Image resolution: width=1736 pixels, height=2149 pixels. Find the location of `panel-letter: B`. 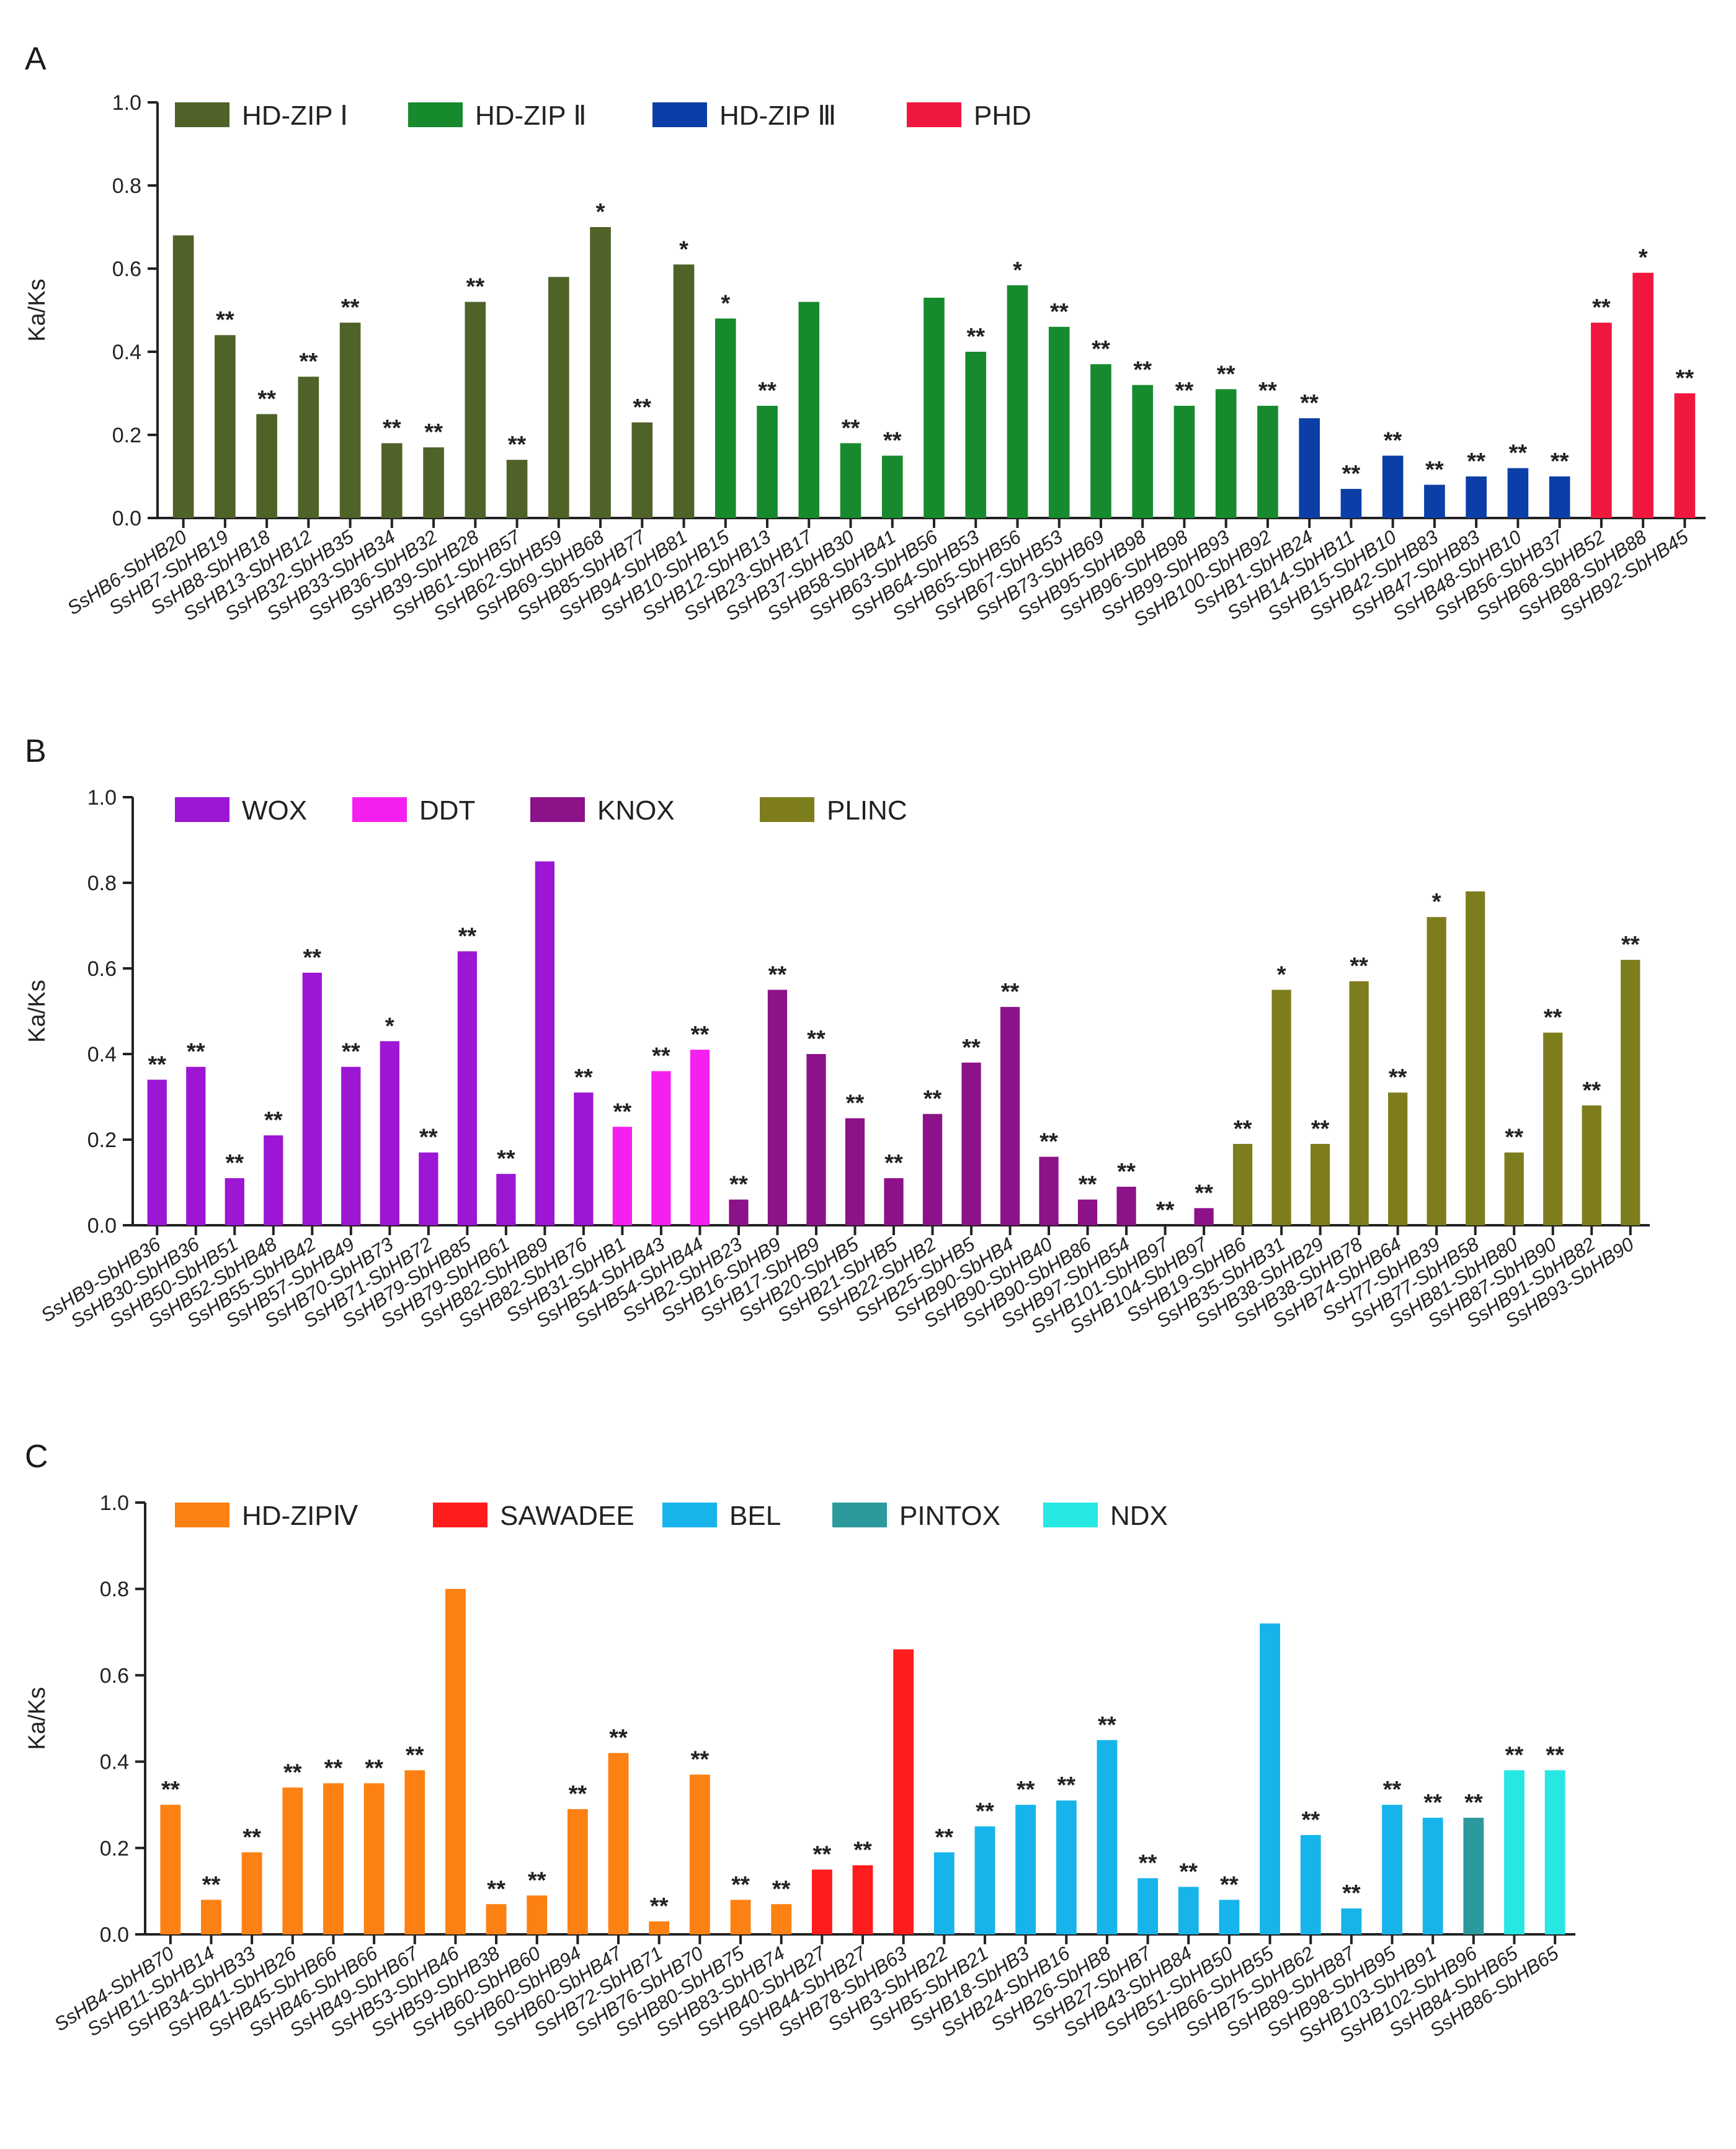

panel-letter: B is located at coordinates (36, 751).